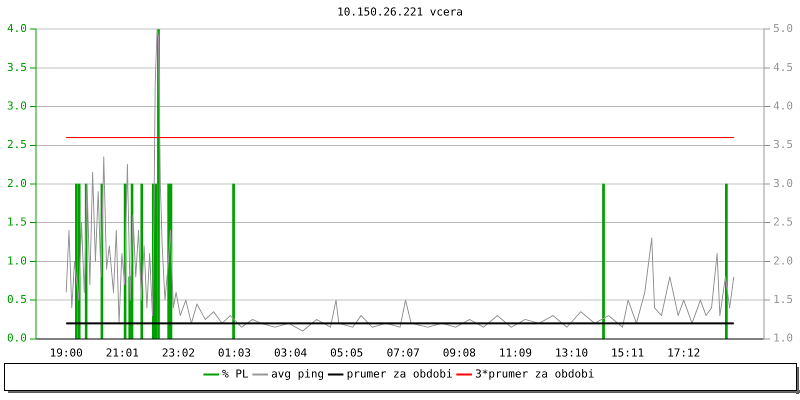 Image resolution: width=800 pixels, height=400 pixels. Describe the element at coordinates (515, 353) in the screenshot. I see `x-tick-label: 11:09` at that location.